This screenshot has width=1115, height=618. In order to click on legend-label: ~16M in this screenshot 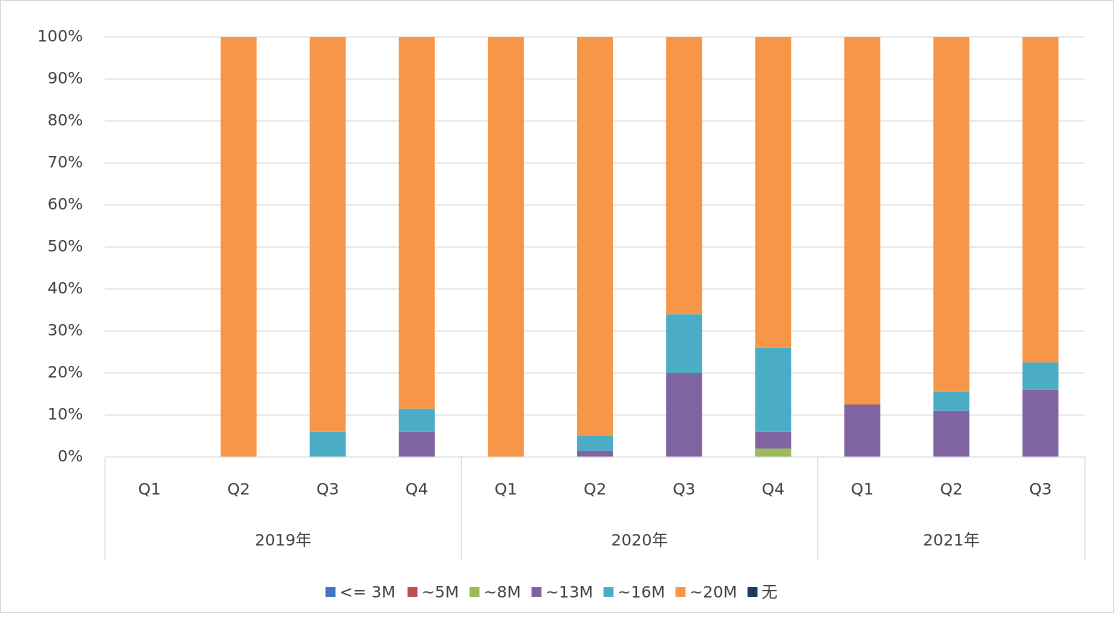, I will do `click(642, 592)`.